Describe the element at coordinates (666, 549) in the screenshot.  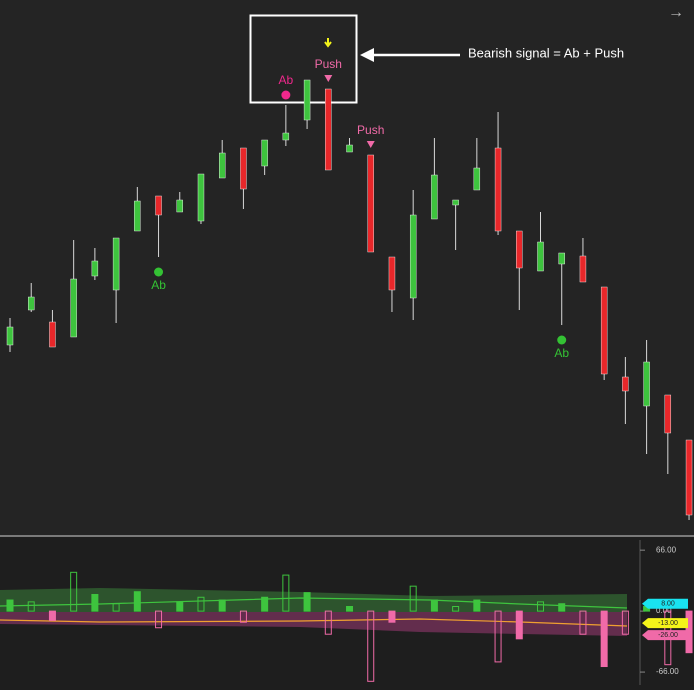
I see `osc-tick-label: 66.00` at that location.